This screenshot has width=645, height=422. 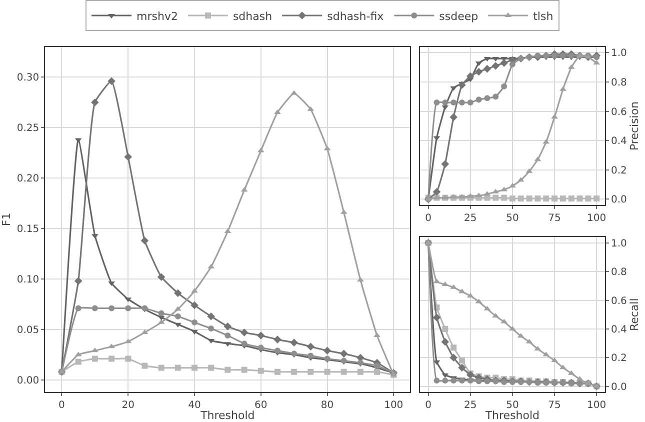 What do you see at coordinates (355, 16) in the screenshot?
I see `legend-label: sdhash-fix` at bounding box center [355, 16].